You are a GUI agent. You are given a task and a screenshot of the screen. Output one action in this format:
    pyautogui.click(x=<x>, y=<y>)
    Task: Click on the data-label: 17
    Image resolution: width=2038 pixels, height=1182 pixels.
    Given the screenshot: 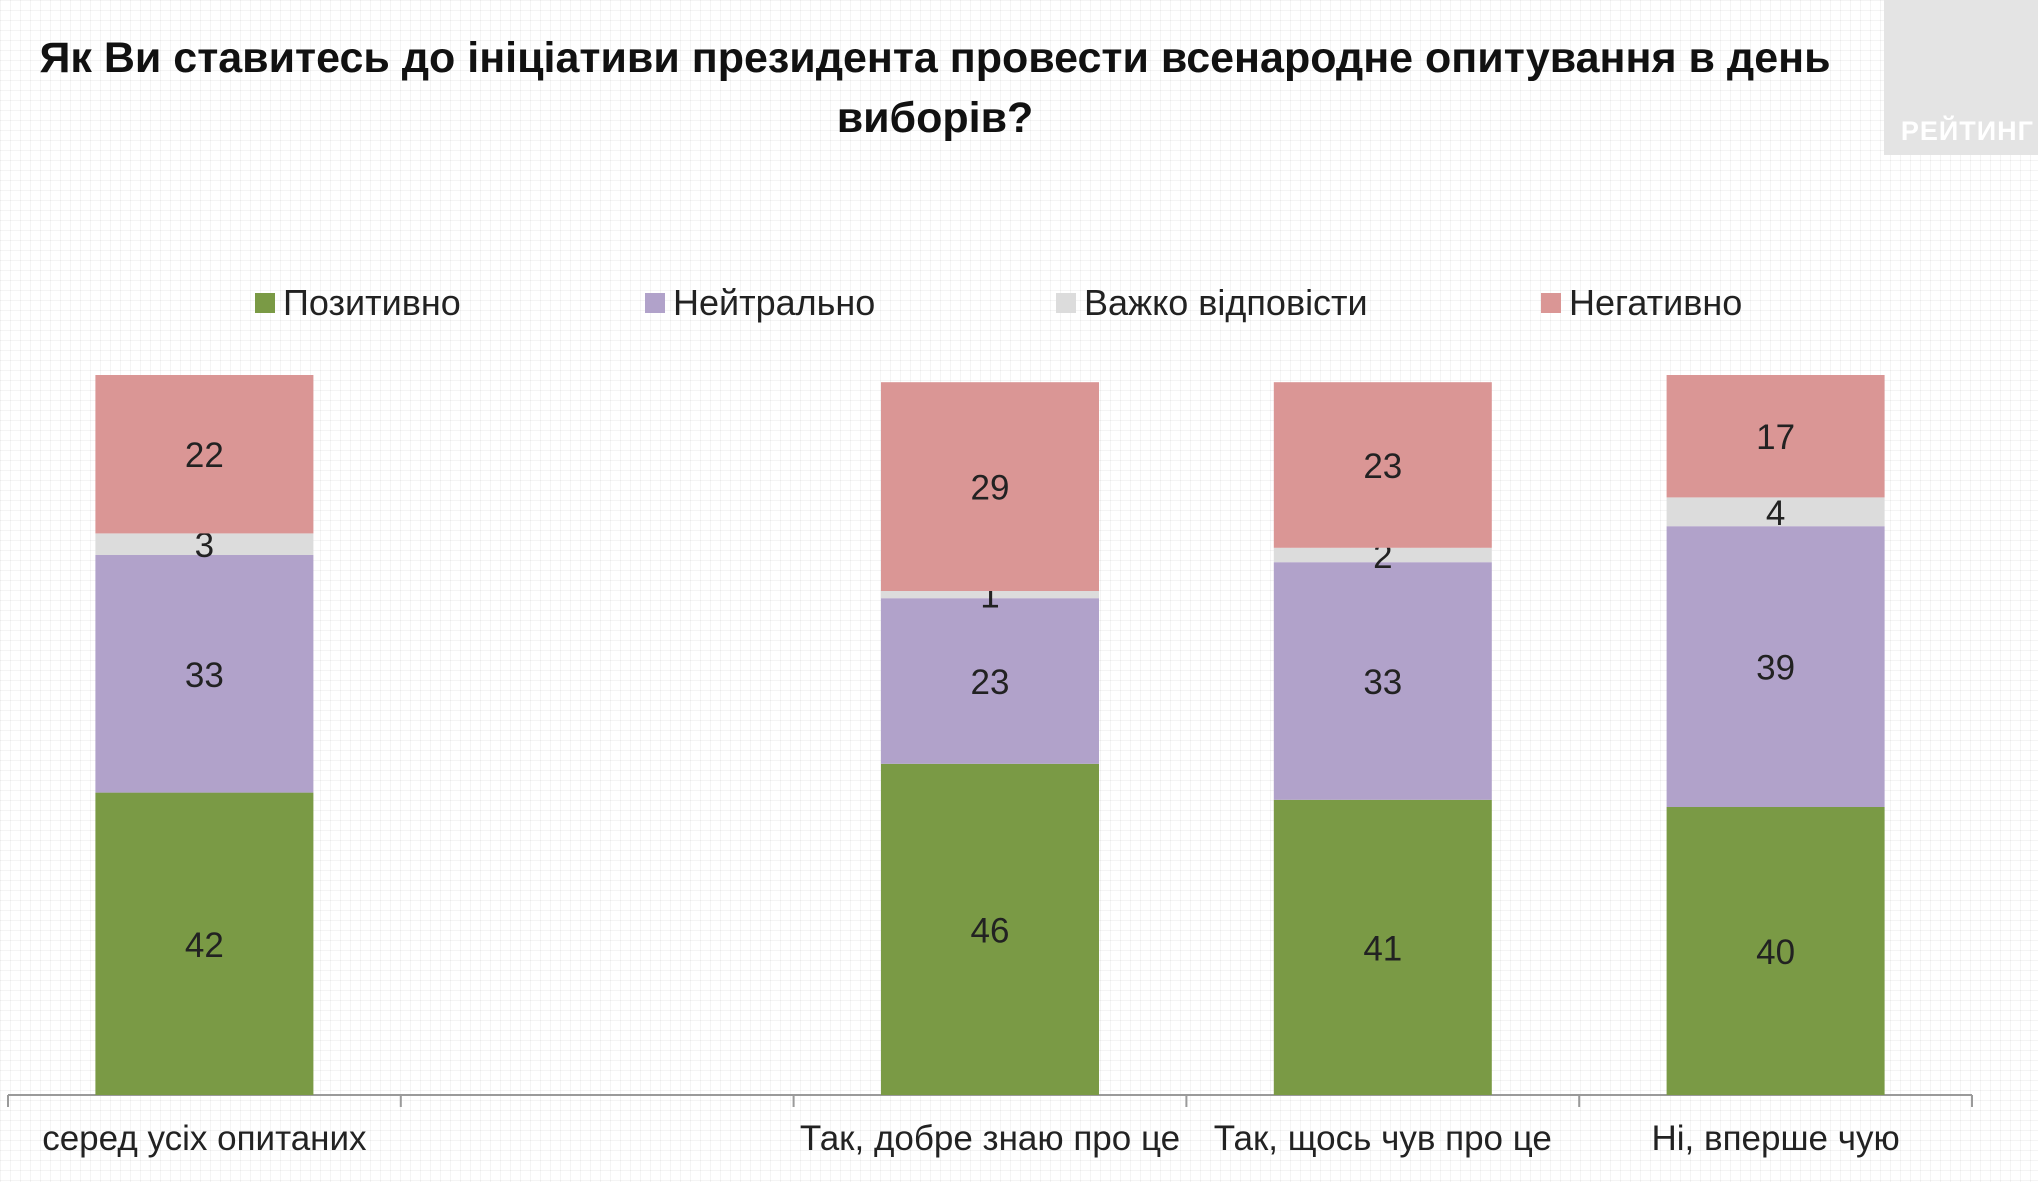 What is the action you would take?
    pyautogui.click(x=1775, y=437)
    